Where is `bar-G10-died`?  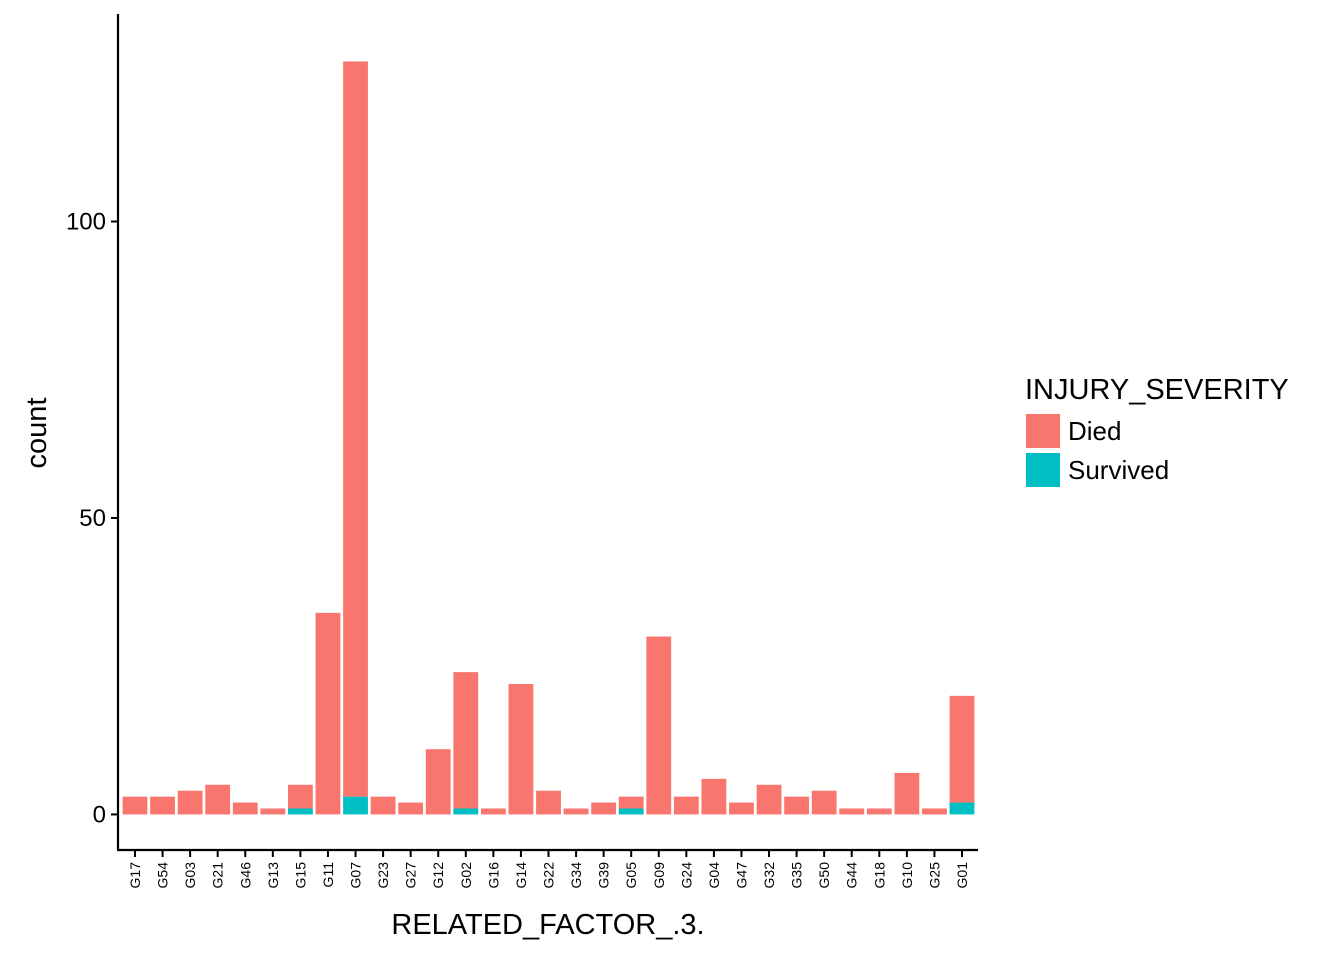
bar-G10-died is located at coordinates (907, 793).